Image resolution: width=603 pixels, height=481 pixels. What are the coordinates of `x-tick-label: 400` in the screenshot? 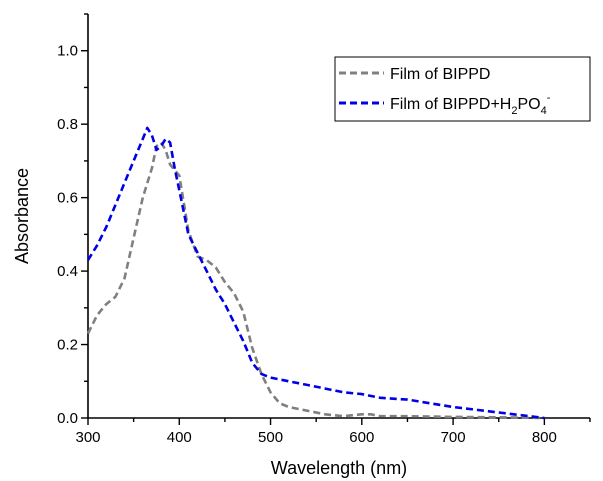 It's located at (179, 437).